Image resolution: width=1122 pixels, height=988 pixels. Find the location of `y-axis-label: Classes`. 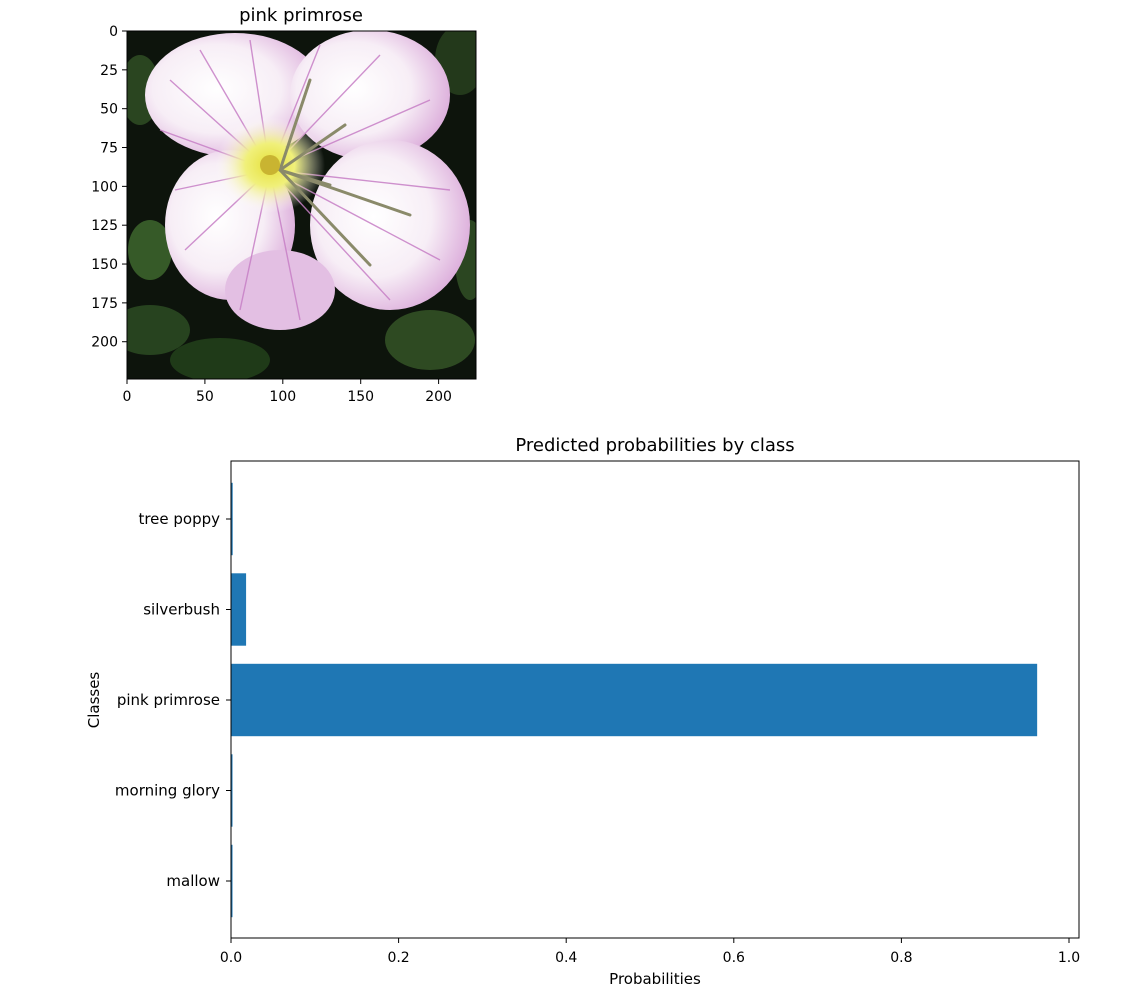

y-axis-label: Classes is located at coordinates (94, 700).